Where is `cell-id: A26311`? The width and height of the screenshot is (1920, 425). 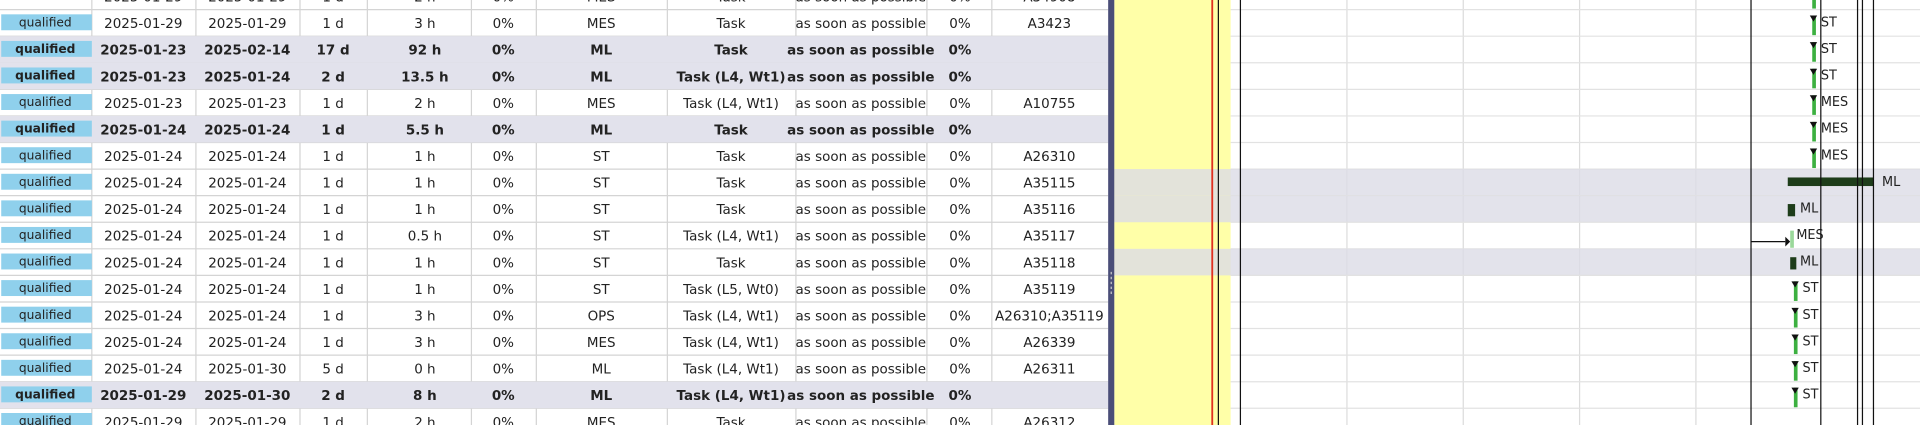 cell-id: A26311 is located at coordinates (1049, 370).